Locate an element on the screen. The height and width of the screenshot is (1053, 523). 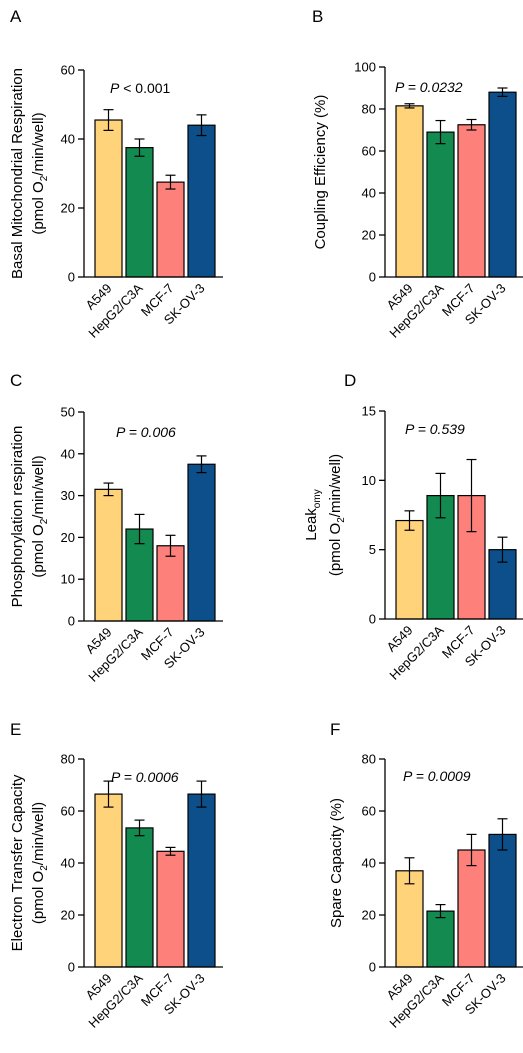
y-axis-label: Basal Mitochondrial Respiration is located at coordinates (17, 173).